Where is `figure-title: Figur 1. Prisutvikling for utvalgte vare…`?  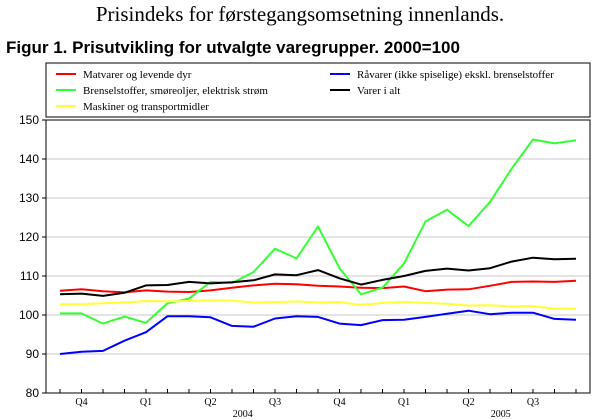 figure-title: Figur 1. Prisutvikling for utvalgte vare… is located at coordinates (233, 47).